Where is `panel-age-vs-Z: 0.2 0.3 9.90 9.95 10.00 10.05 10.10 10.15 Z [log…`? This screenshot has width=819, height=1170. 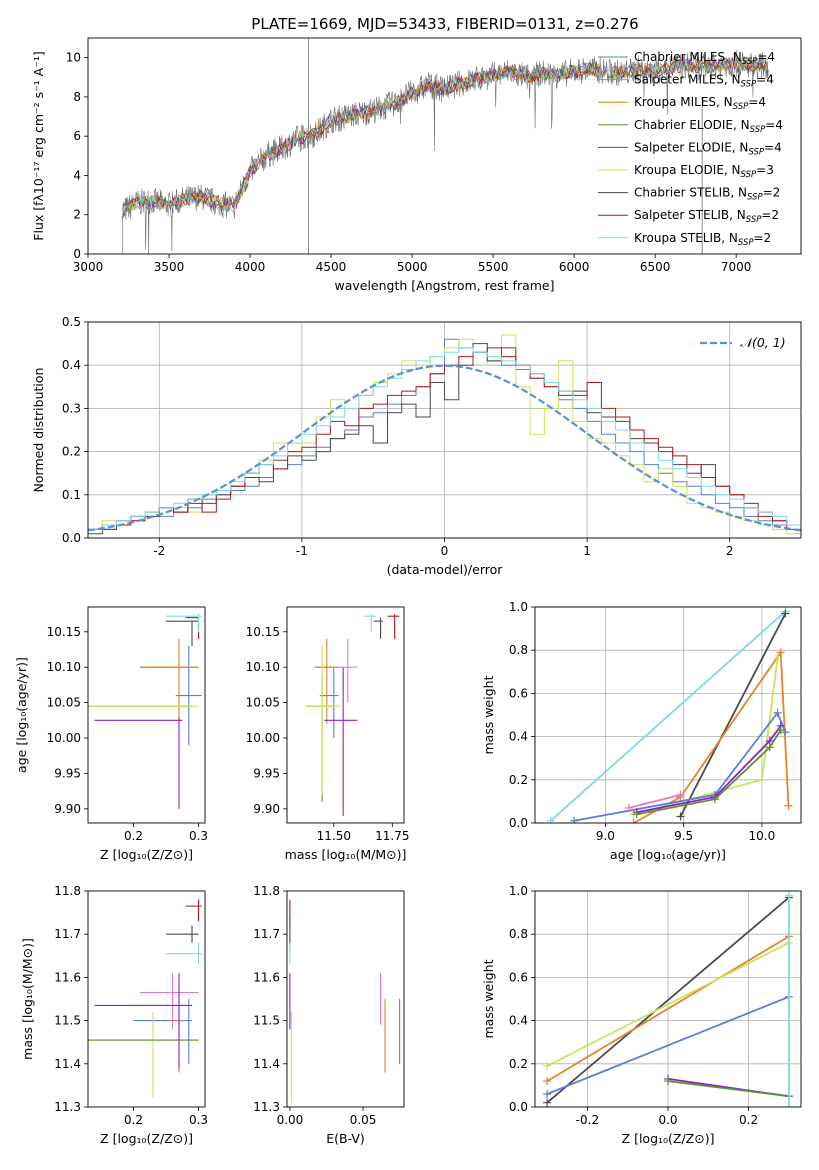
panel-age-vs-Z: 0.2 0.3 9.90 9.95 10.00 10.05 10.10 10.15 Z [log… is located at coordinates (111, 734).